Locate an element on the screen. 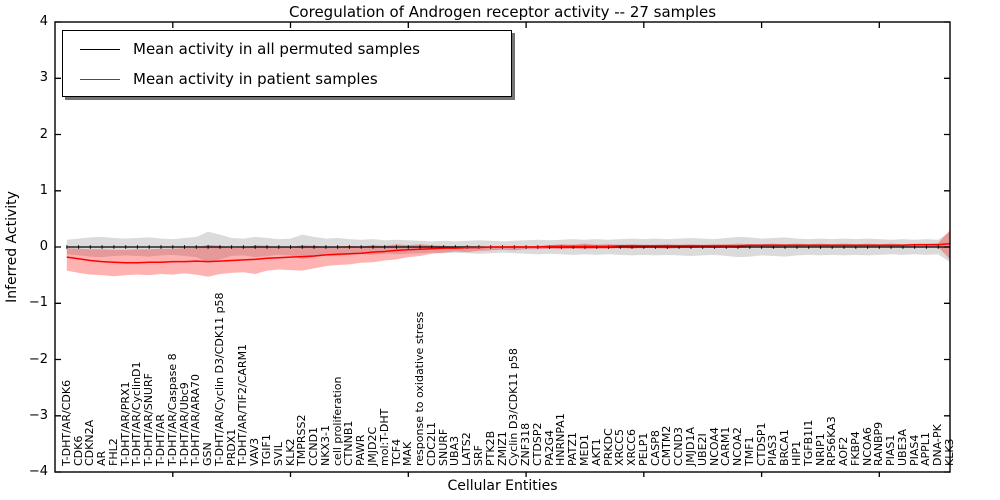 The height and width of the screenshot is (500, 1000). legend-item-patient: Mean activity in patient samples is located at coordinates (287, 79).